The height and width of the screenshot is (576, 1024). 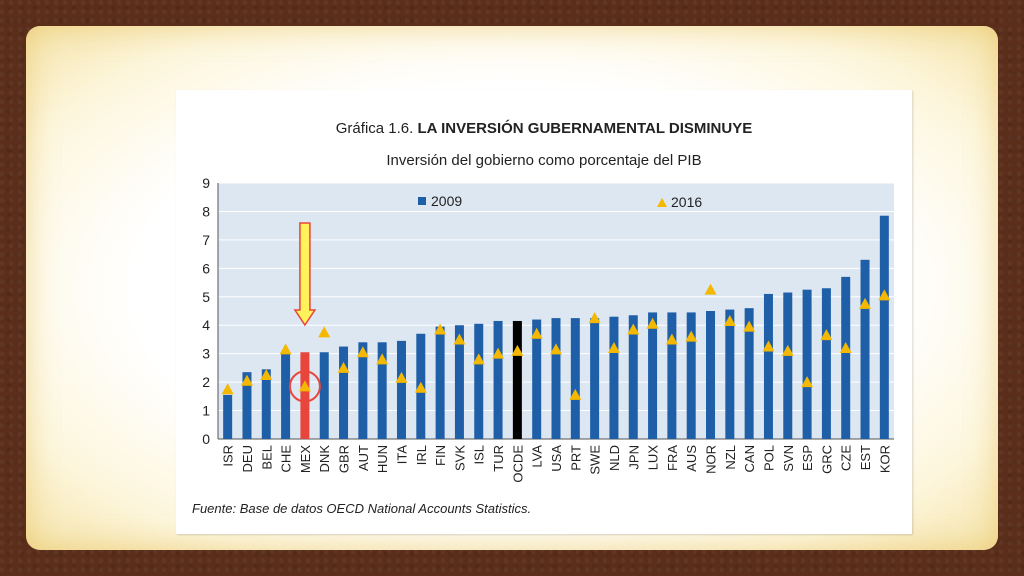 I want to click on bar-cze, so click(x=846, y=357).